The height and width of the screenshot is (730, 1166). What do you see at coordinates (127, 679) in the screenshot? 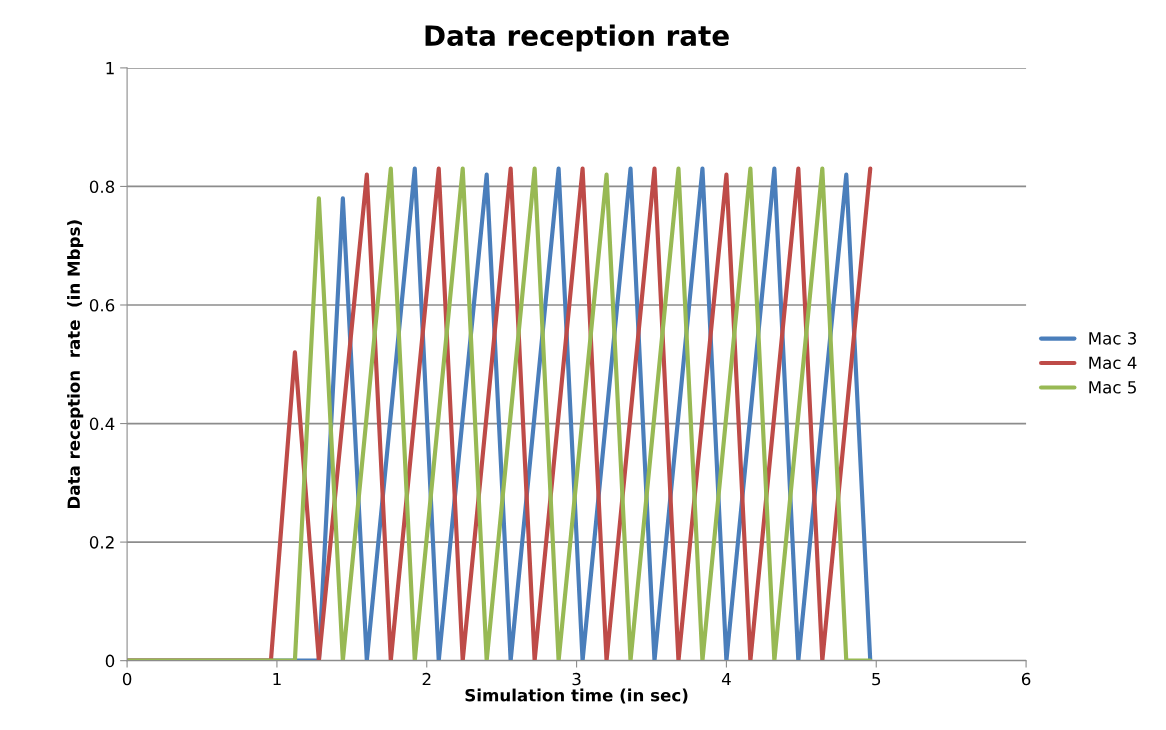
I see `x-tick-label: 0` at bounding box center [127, 679].